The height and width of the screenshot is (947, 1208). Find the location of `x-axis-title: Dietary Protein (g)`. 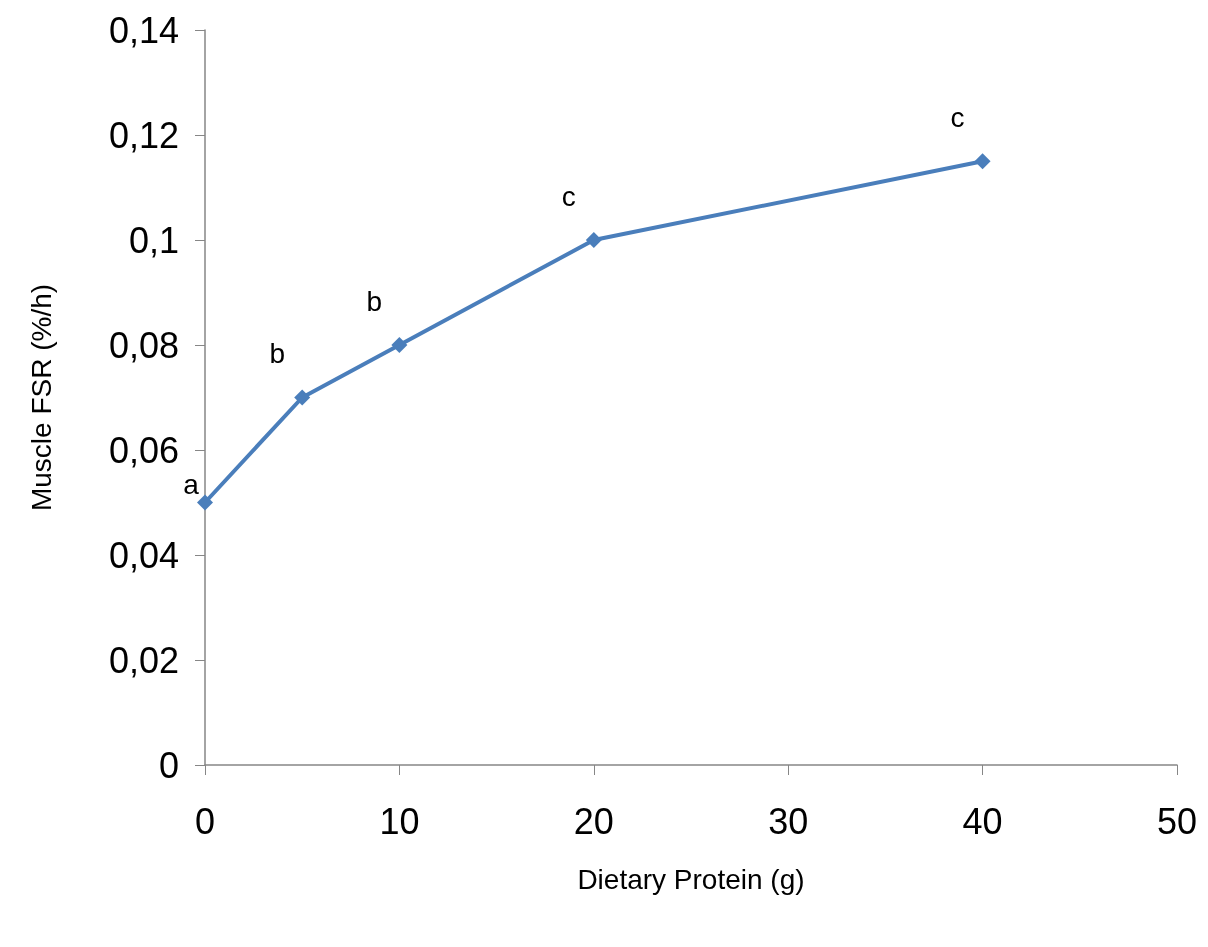

x-axis-title: Dietary Protein (g) is located at coordinates (691, 879).